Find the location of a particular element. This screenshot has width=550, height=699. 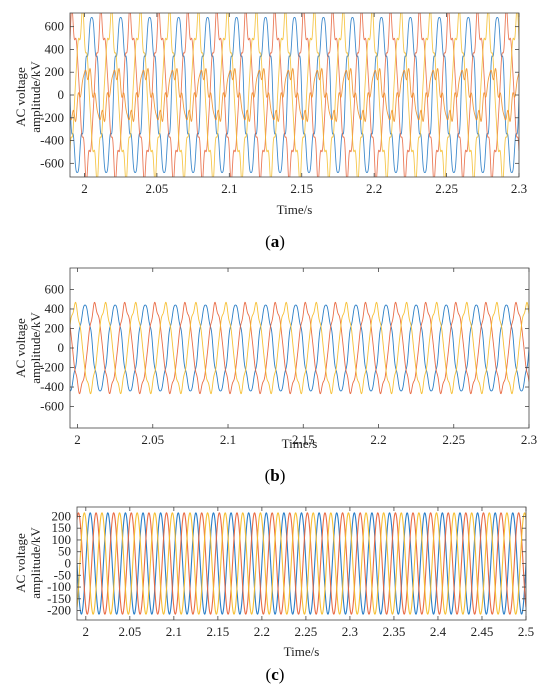

x-tick-label: 2.45 is located at coordinates (482, 631).